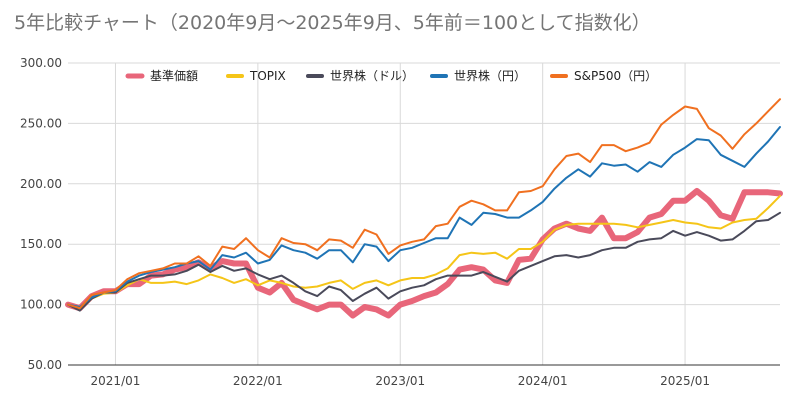 This screenshot has height=405, width=800. I want to click on y-tick-label: 50.00, so click(45, 365).